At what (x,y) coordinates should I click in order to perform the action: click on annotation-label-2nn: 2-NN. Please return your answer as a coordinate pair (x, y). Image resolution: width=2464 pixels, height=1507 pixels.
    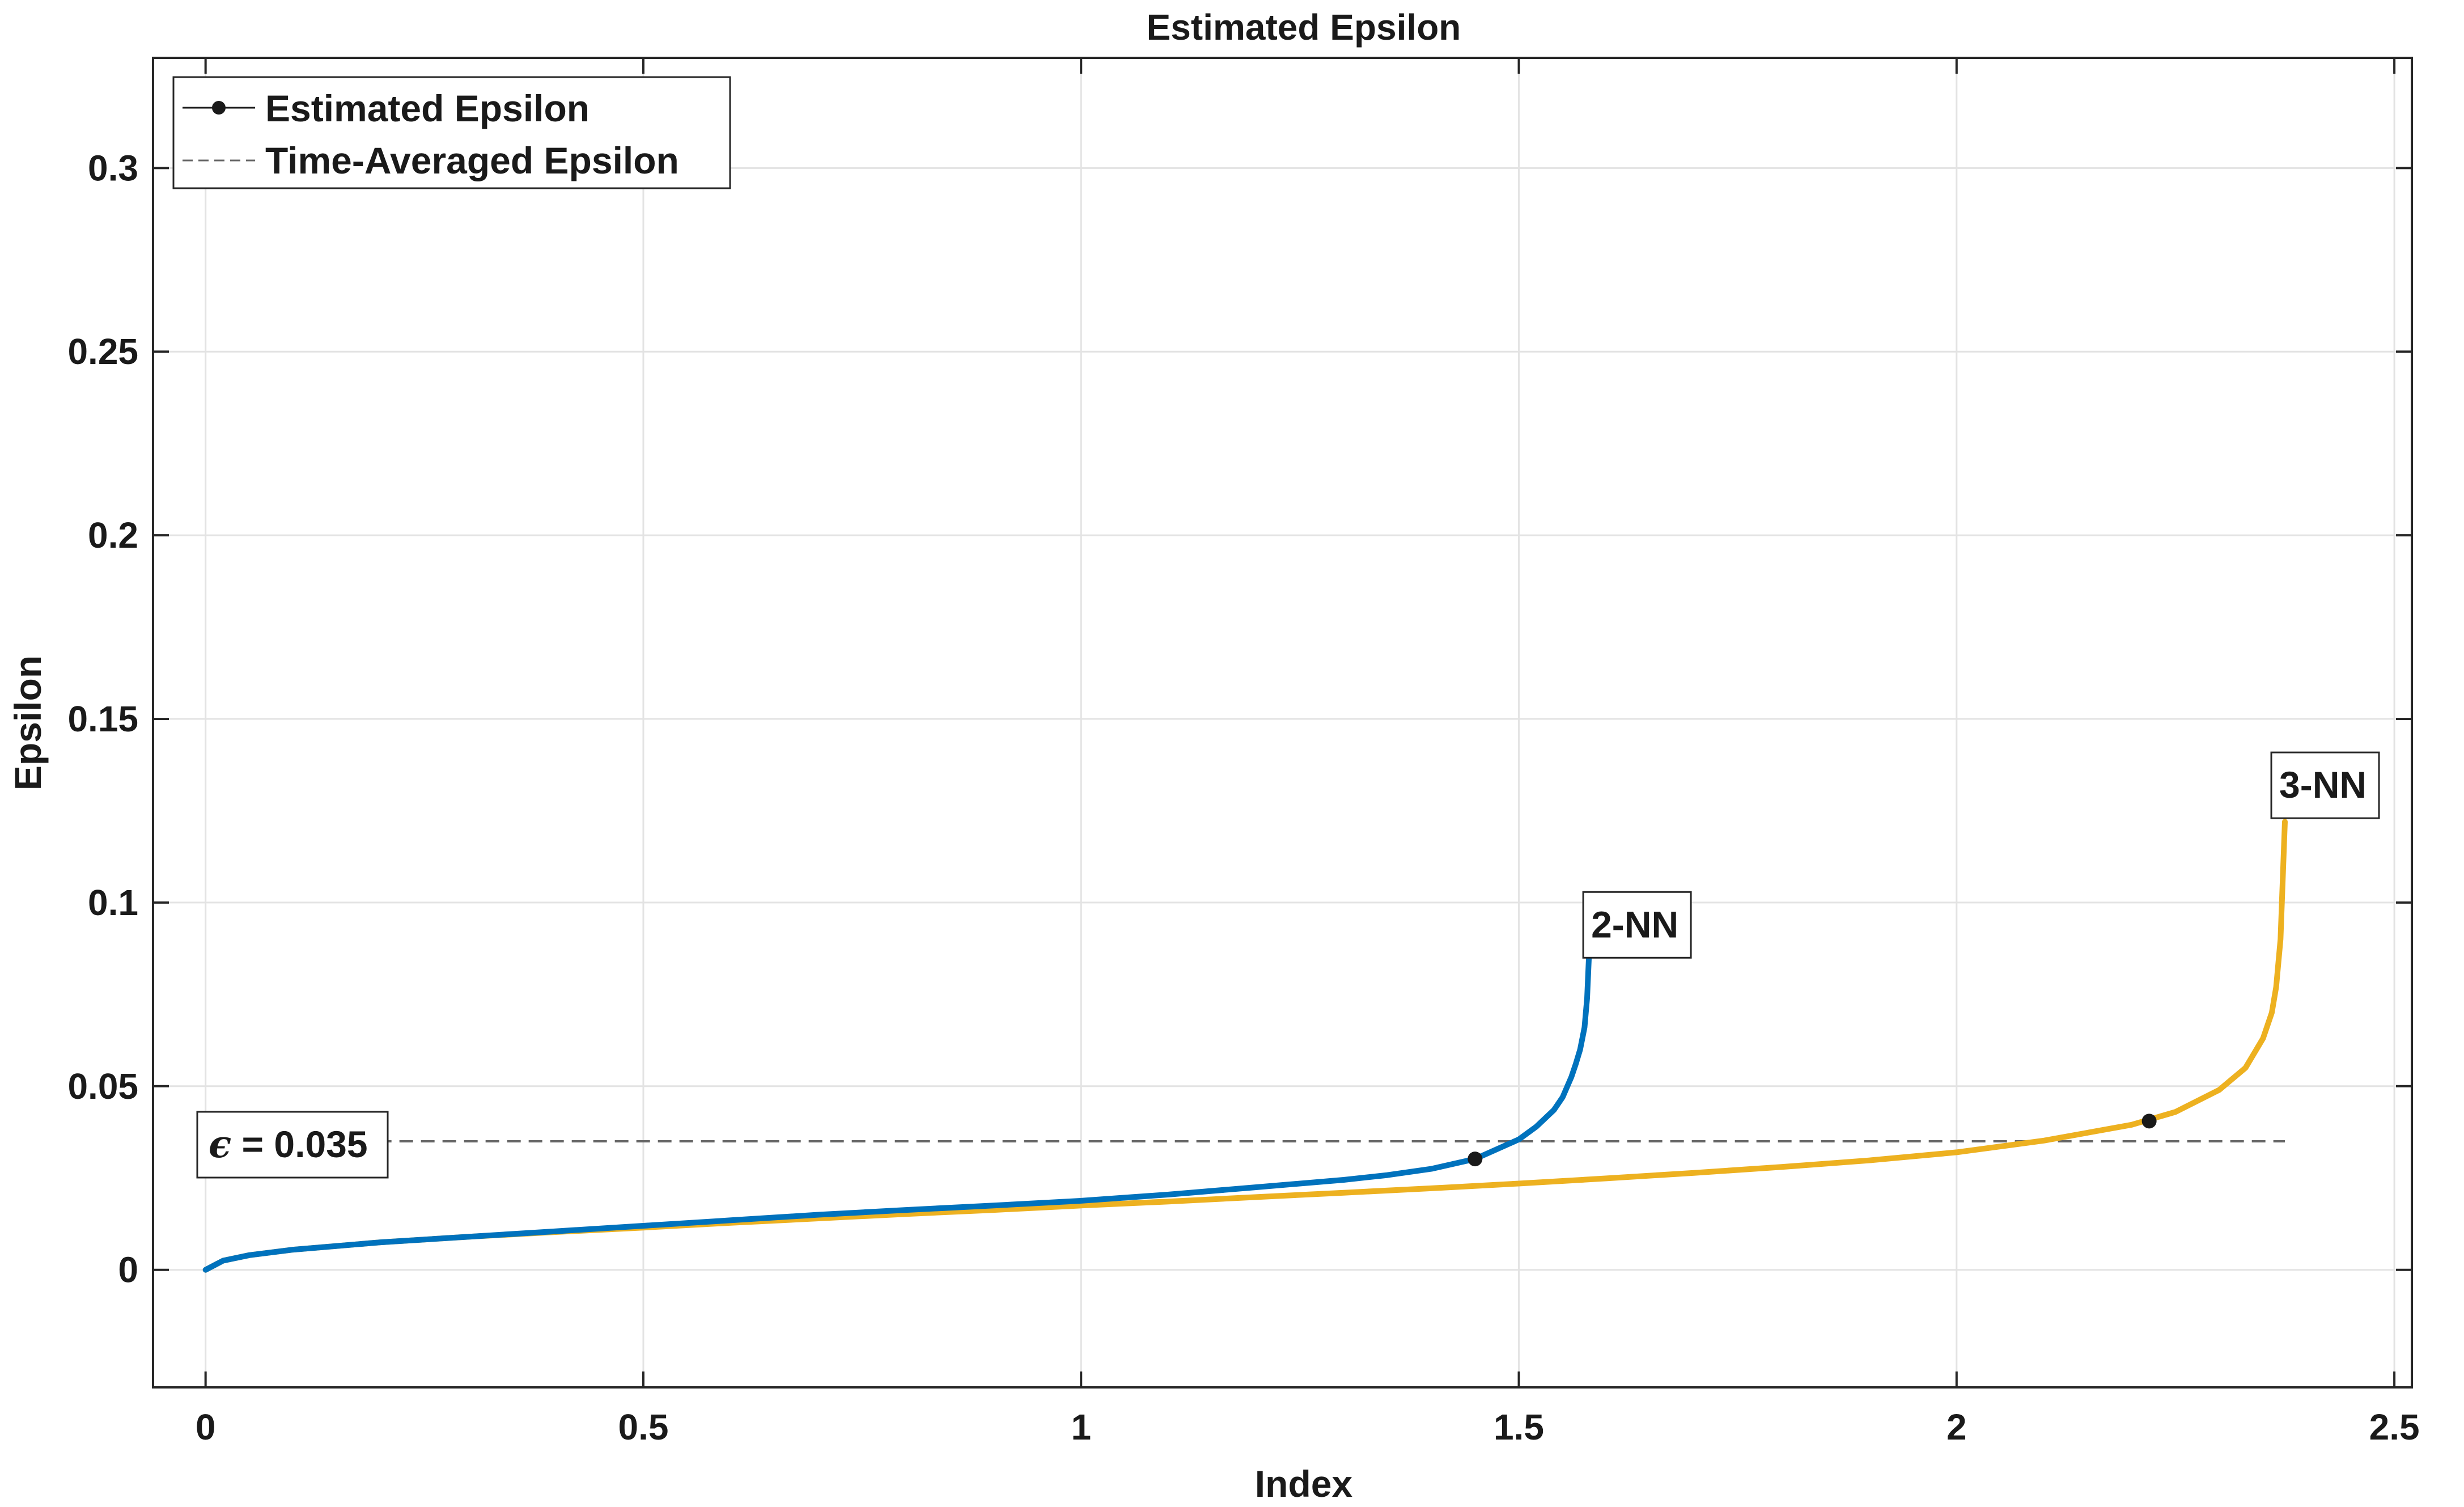
    Looking at the image, I should click on (1634, 924).